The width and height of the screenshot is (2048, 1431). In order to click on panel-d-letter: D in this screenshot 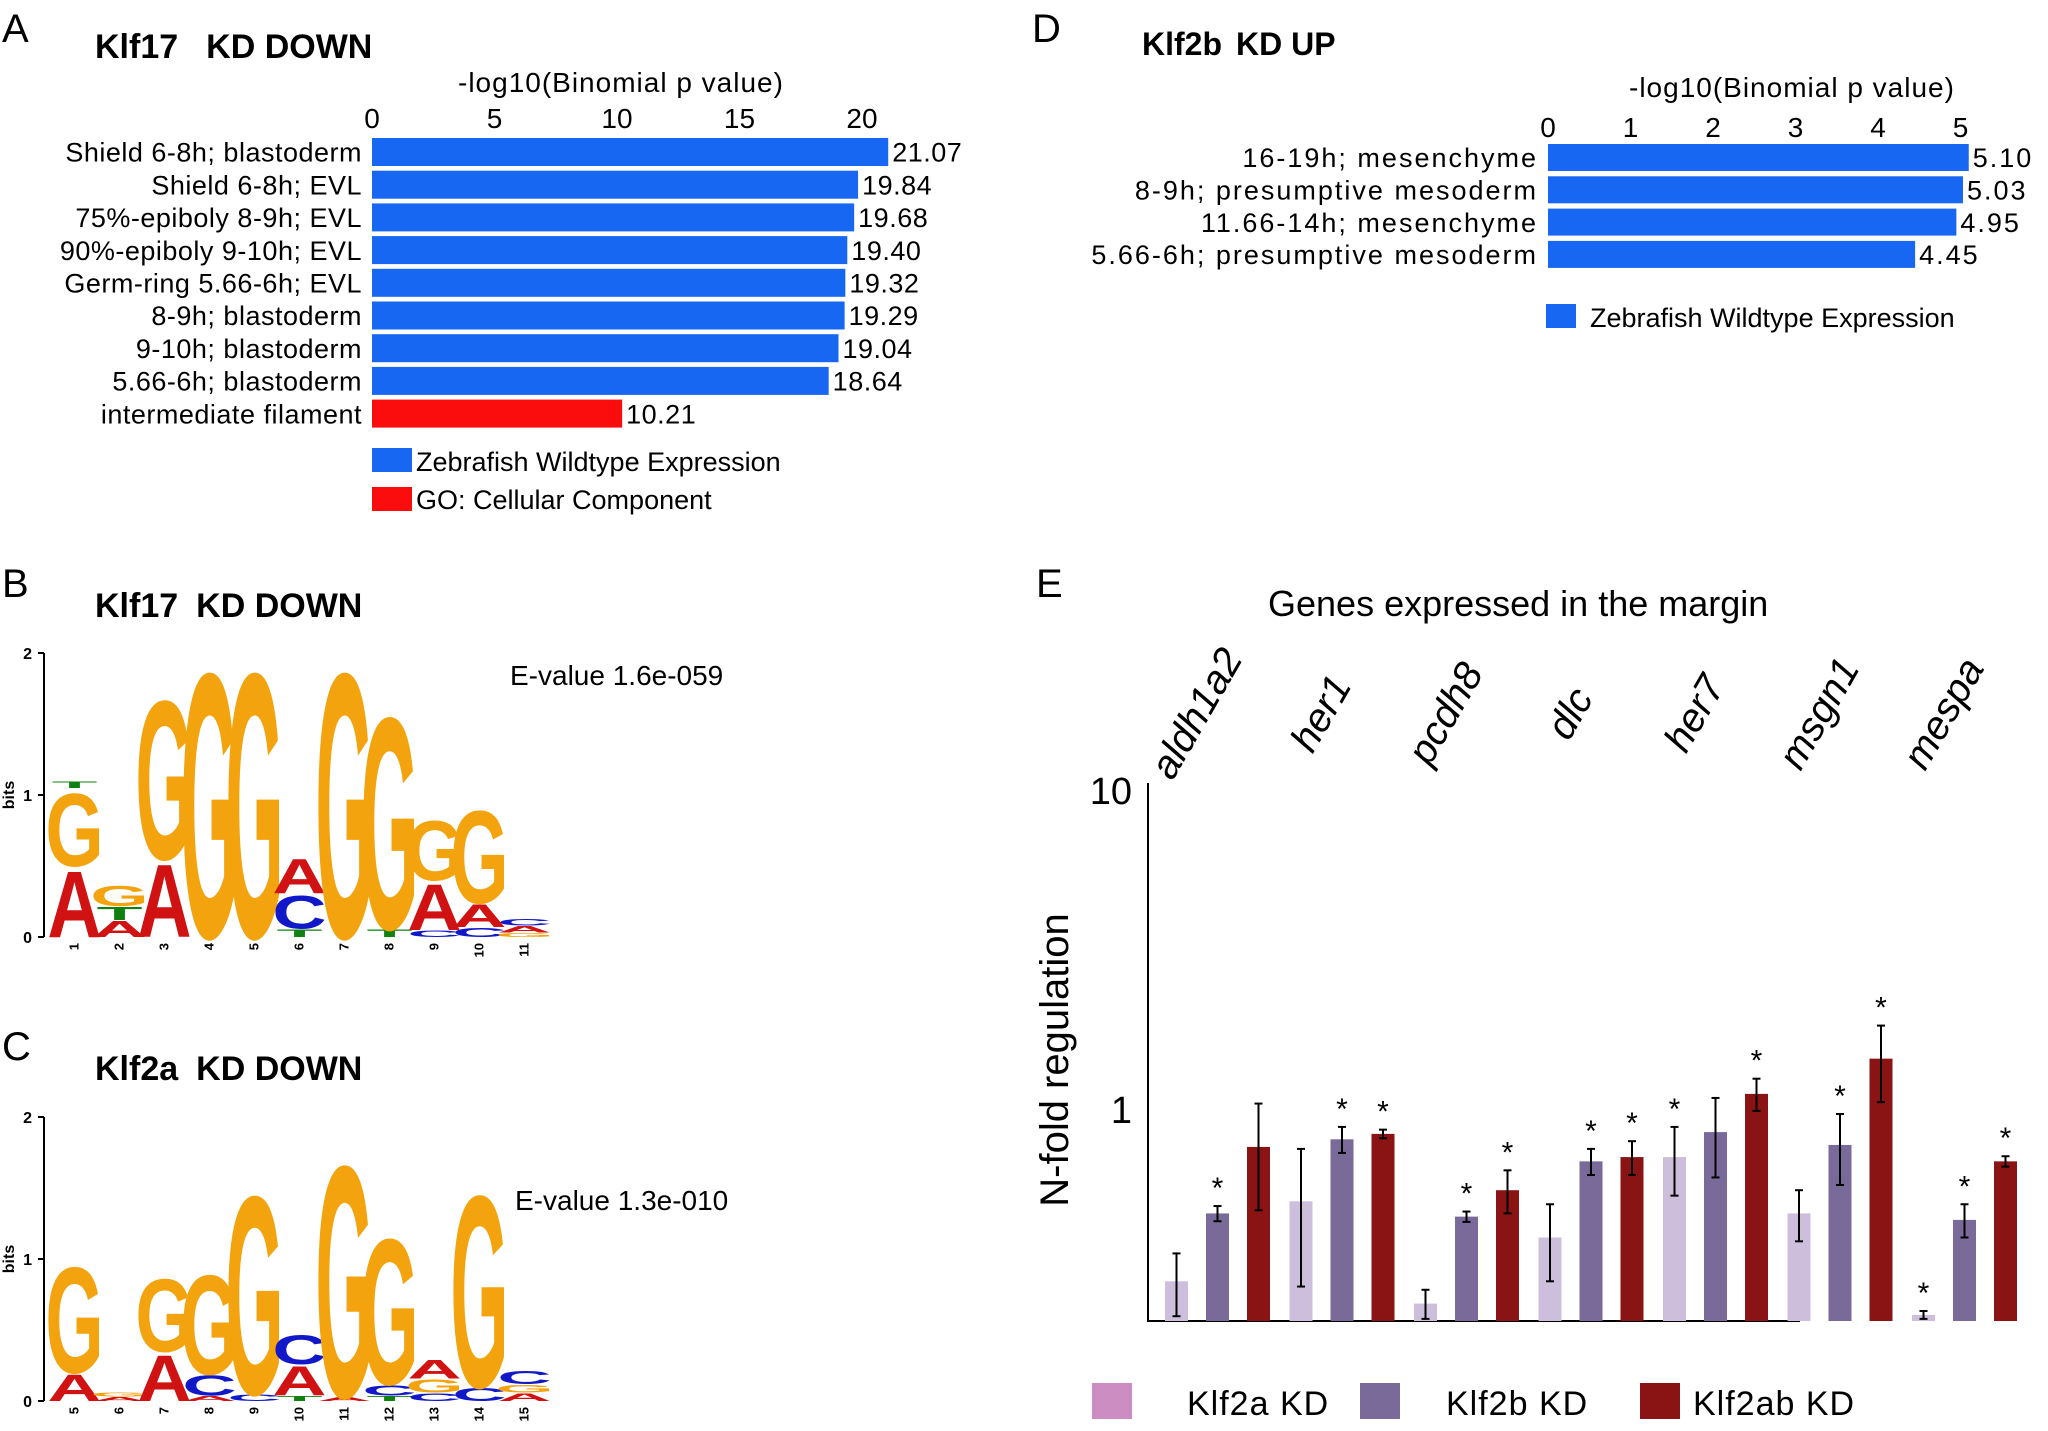, I will do `click(1046, 29)`.